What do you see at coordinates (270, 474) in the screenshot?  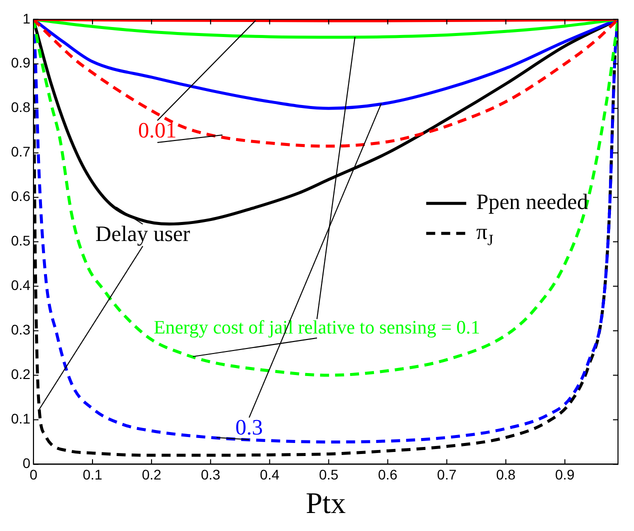 I see `x-tick-label: 0.4` at bounding box center [270, 474].